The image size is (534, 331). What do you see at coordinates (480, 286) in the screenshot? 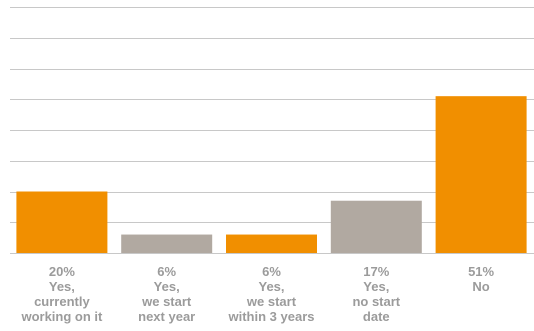
I see `category-label-line: No` at bounding box center [480, 286].